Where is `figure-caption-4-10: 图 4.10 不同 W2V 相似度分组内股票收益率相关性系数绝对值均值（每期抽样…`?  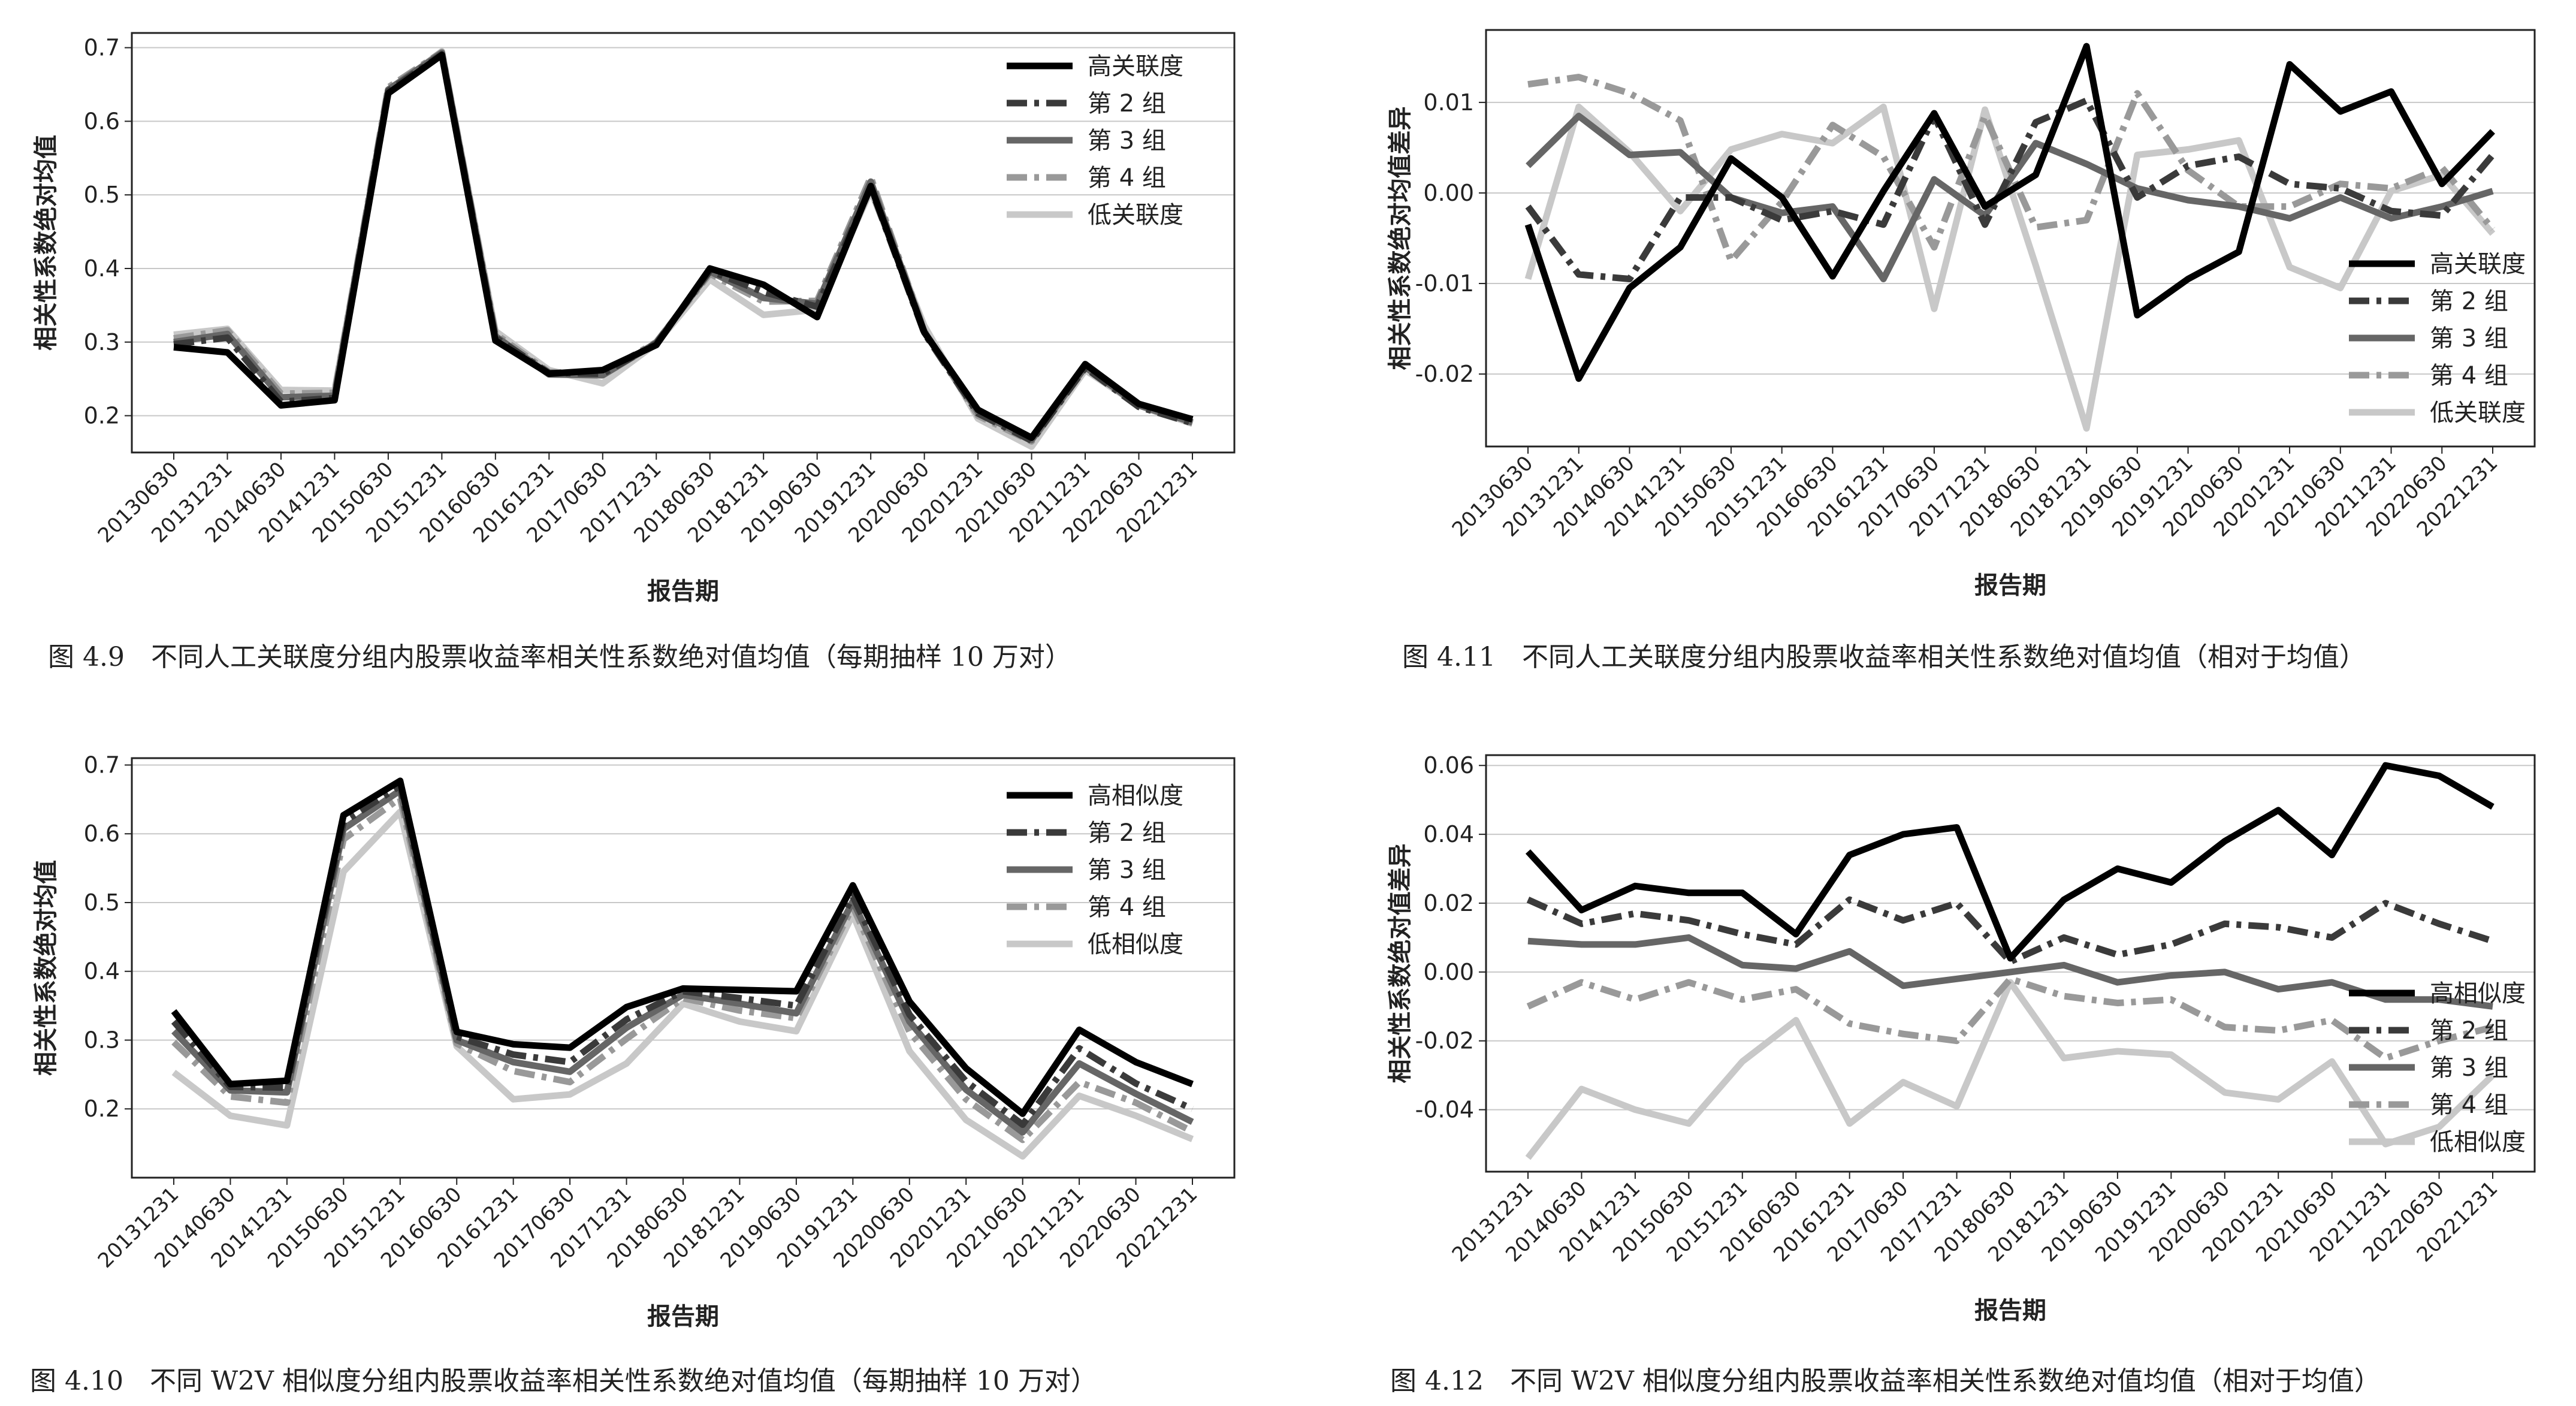 figure-caption-4-10: 图 4.10 不同 W2V 相似度分组内股票收益率相关性系数绝对值均值（每期抽样… is located at coordinates (563, 1381).